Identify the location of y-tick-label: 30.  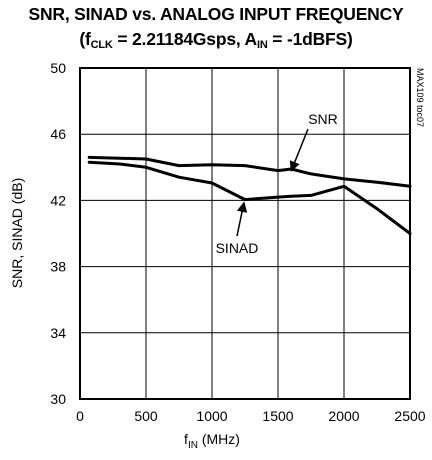
(58, 399).